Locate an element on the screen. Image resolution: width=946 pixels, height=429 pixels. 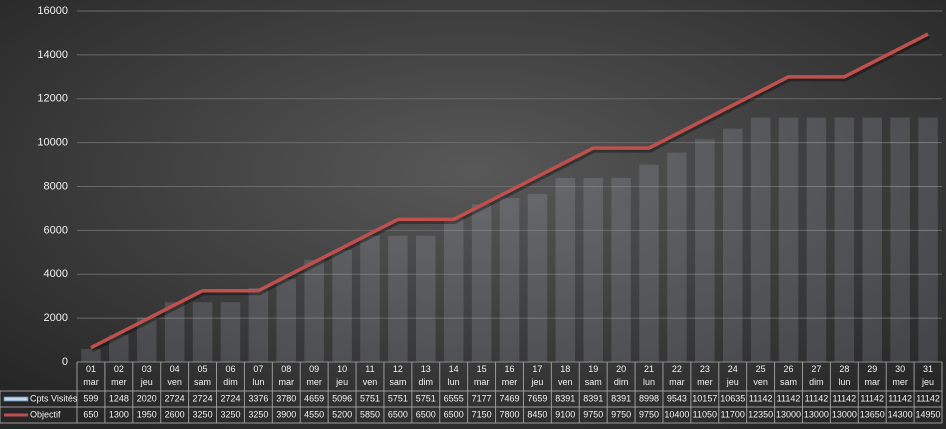
table-value: 6555 is located at coordinates (454, 398).